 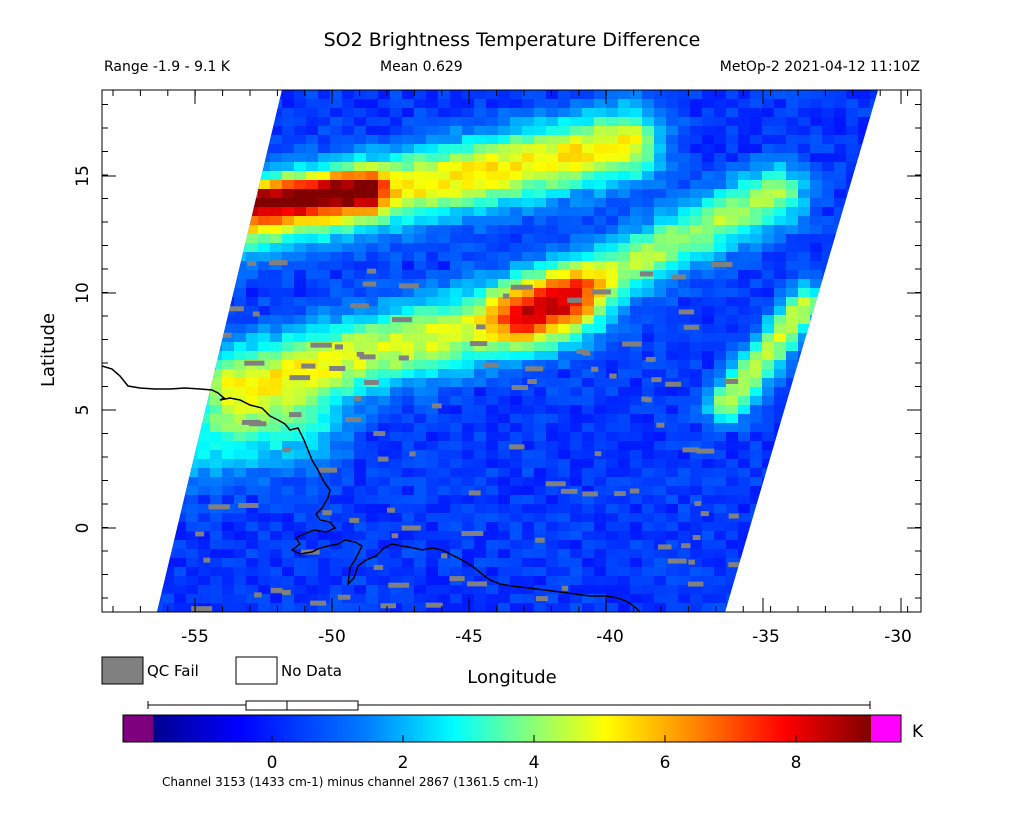 I want to click on colorbar-over, so click(x=886, y=728).